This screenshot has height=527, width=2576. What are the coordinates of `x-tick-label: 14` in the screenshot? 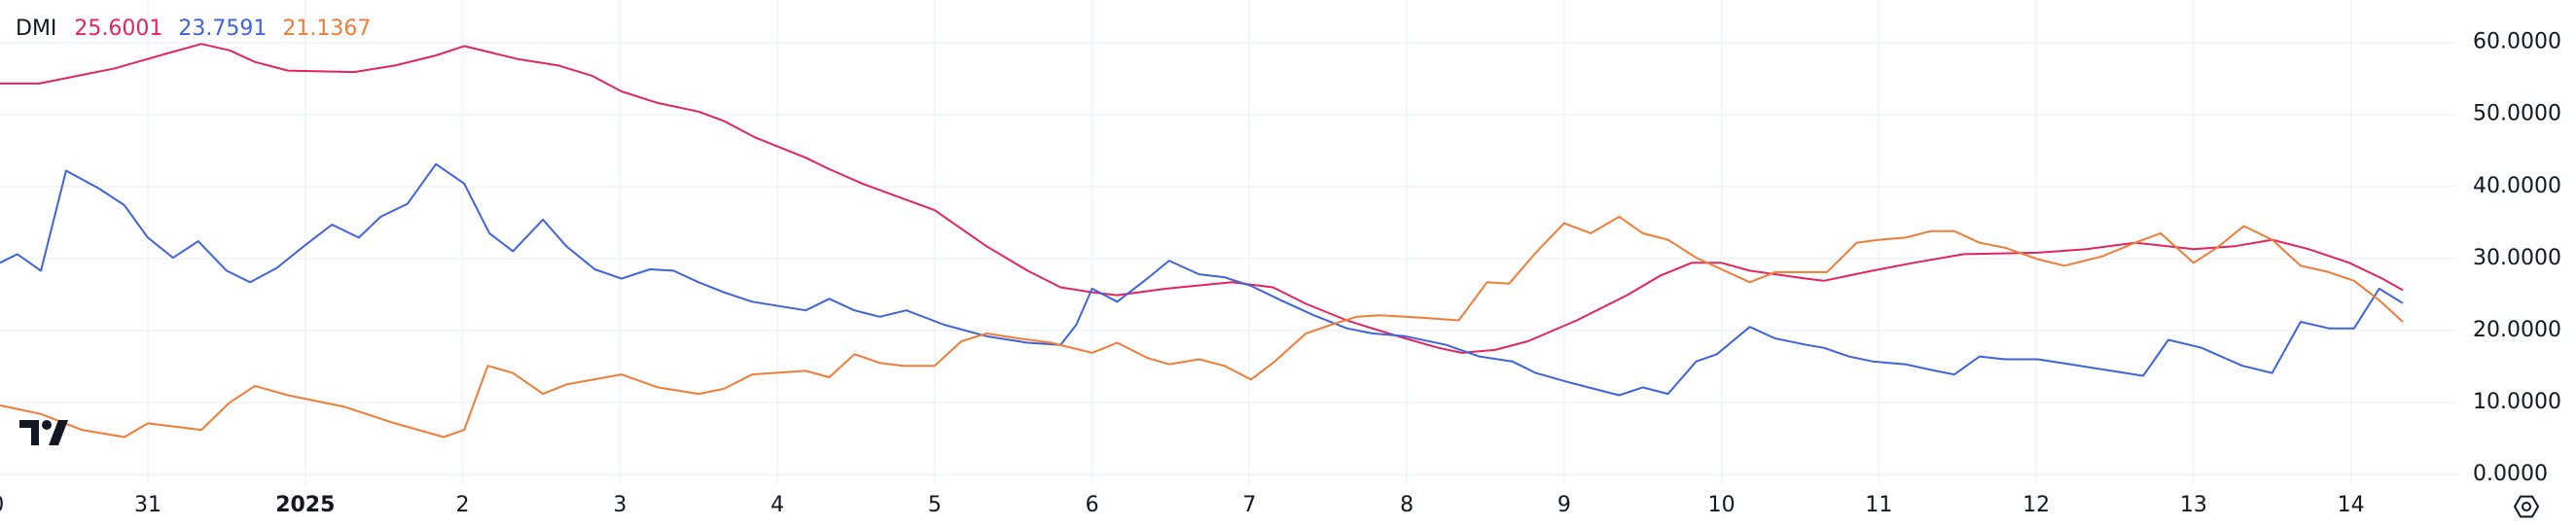 It's located at (2351, 505).